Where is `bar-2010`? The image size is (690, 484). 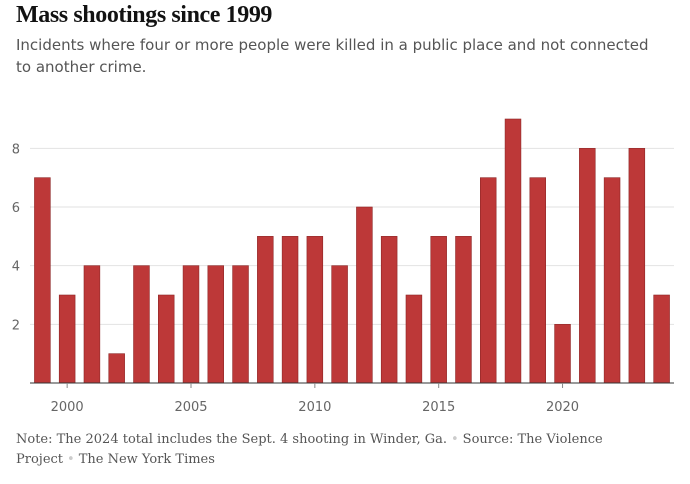
bar-2010 is located at coordinates (315, 310).